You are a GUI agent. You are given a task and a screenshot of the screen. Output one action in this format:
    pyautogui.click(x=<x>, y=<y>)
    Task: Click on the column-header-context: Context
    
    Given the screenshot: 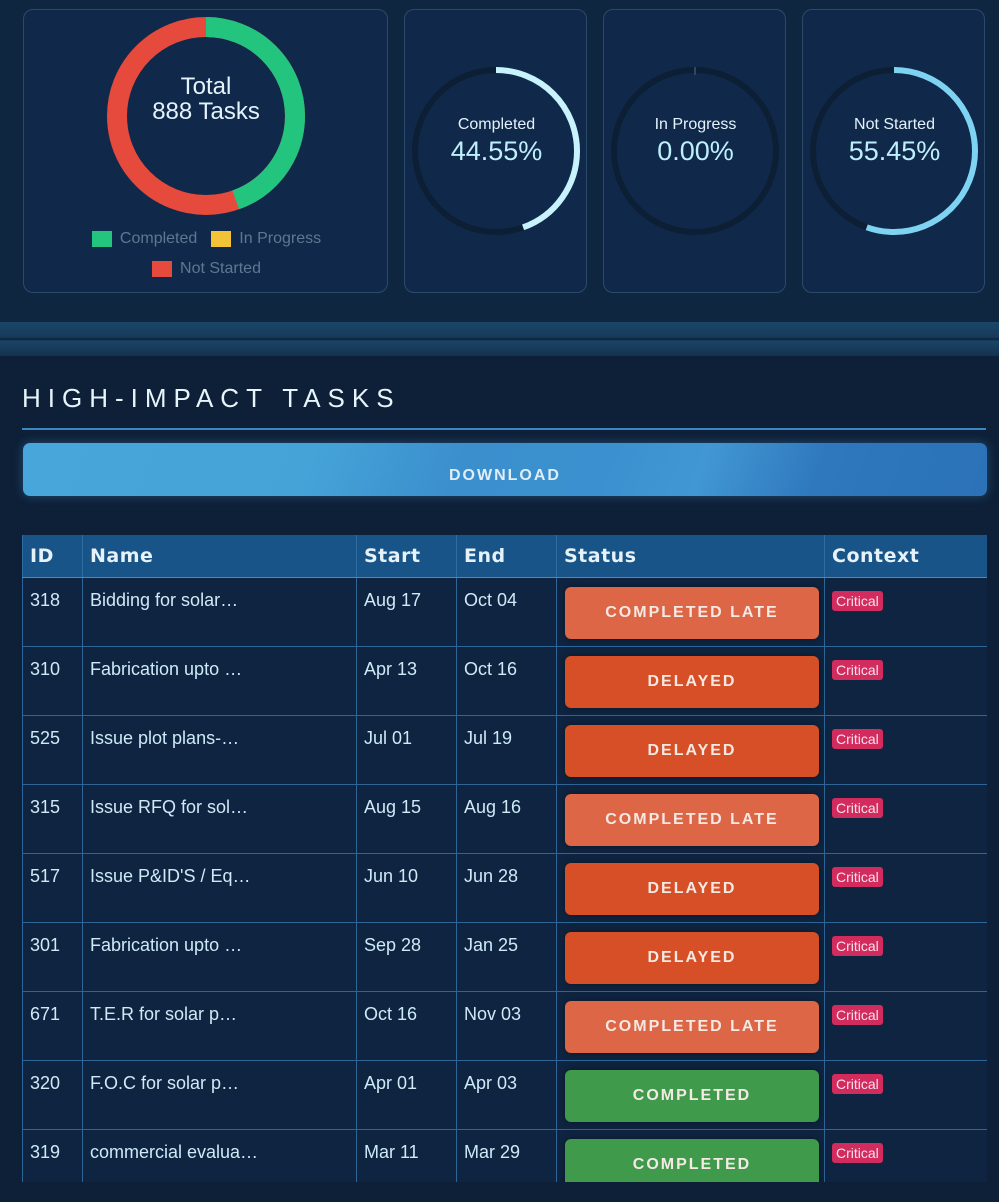 What is the action you would take?
    pyautogui.click(x=905, y=556)
    